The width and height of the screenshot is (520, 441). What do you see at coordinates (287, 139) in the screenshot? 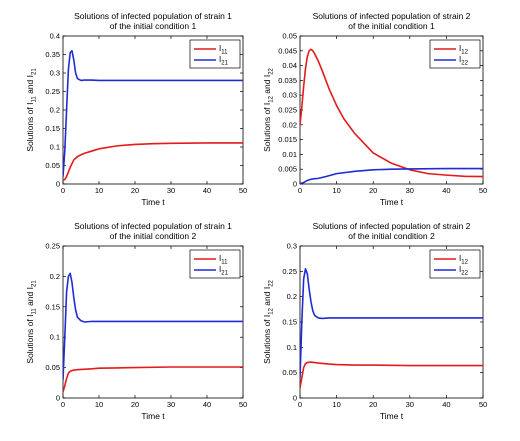
I see `y-tick-label: 0.015` at bounding box center [287, 139].